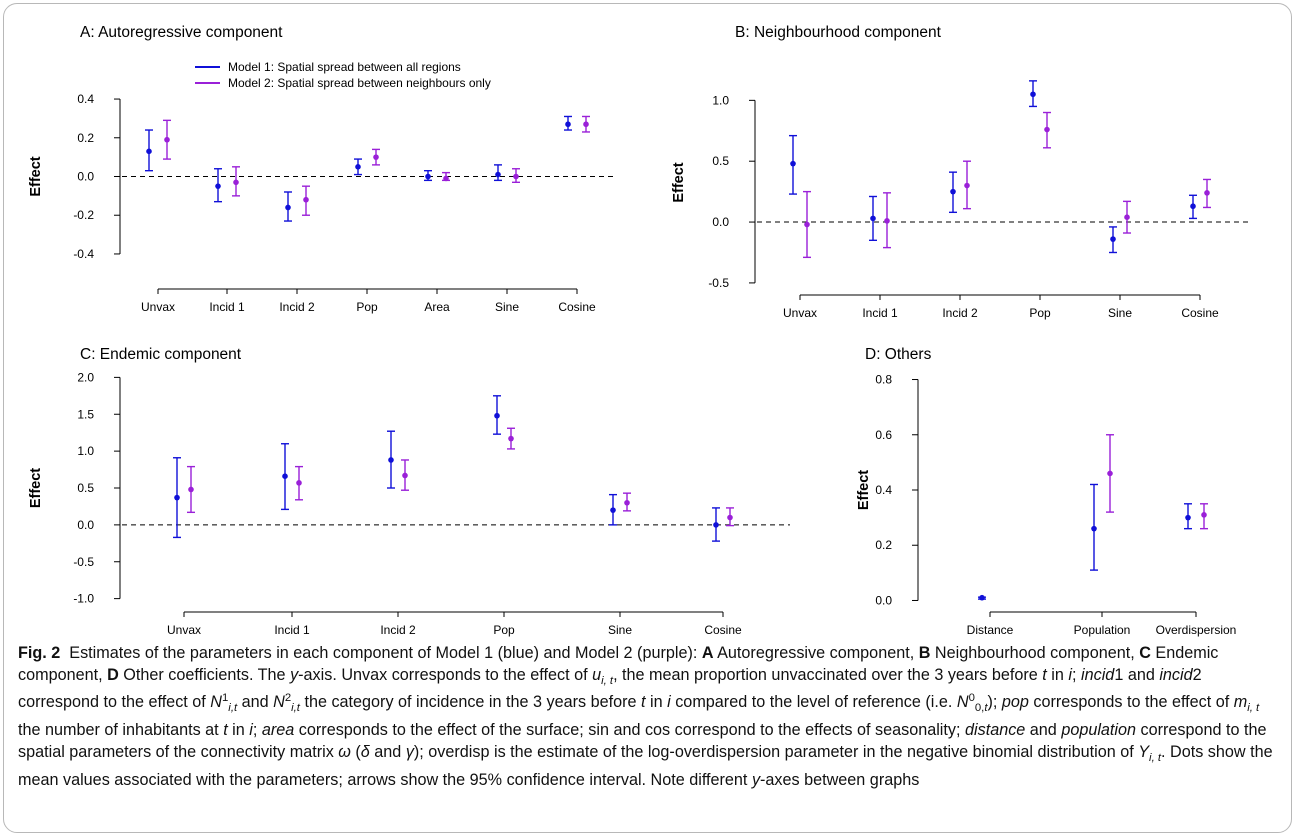 The height and width of the screenshot is (837, 1295). What do you see at coordinates (960, 313) in the screenshot?
I see `panel-b-x-tick-label: Incid 2` at bounding box center [960, 313].